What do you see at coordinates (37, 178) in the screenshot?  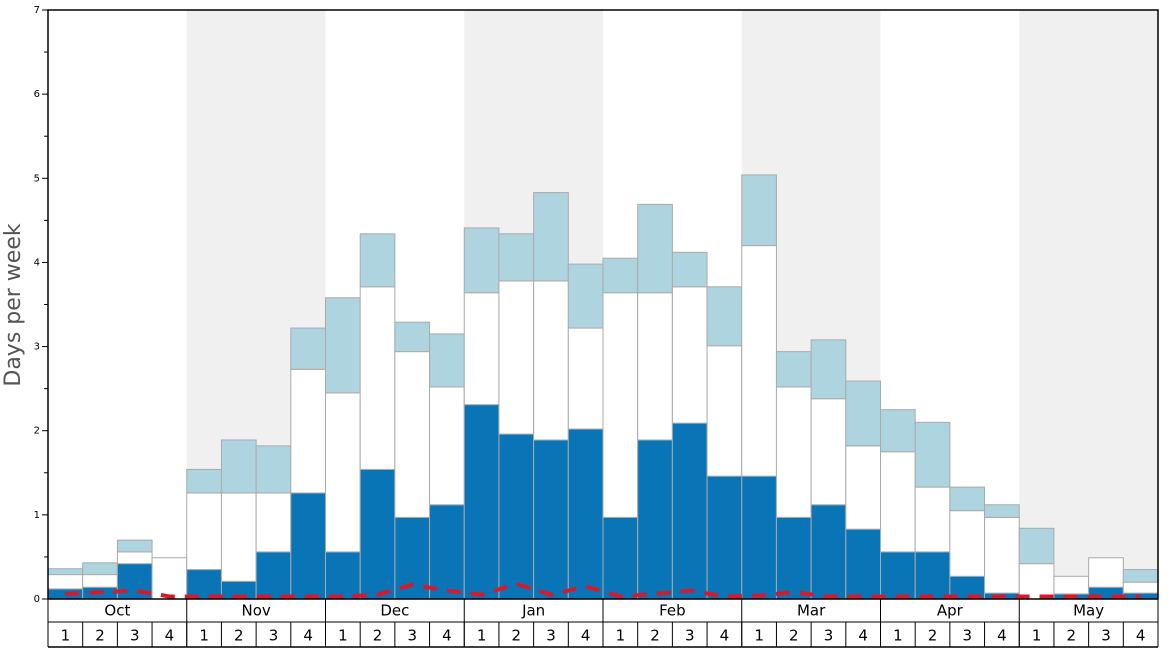 I see `y-tick-label: 5` at bounding box center [37, 178].